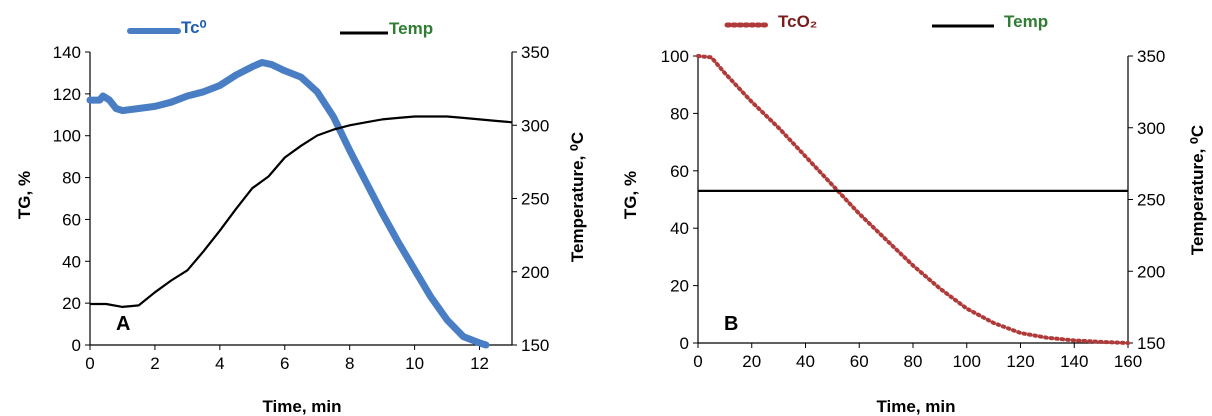 Image resolution: width=1212 pixels, height=416 pixels. I want to click on x-tick-label-a: 6, so click(284, 363).